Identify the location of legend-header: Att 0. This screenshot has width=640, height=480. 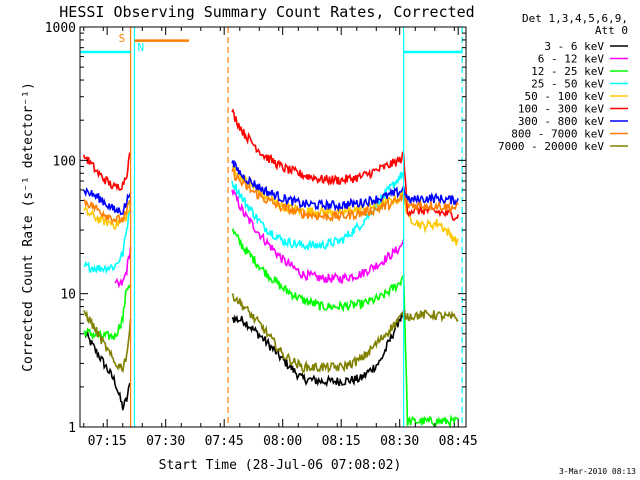
(611, 30).